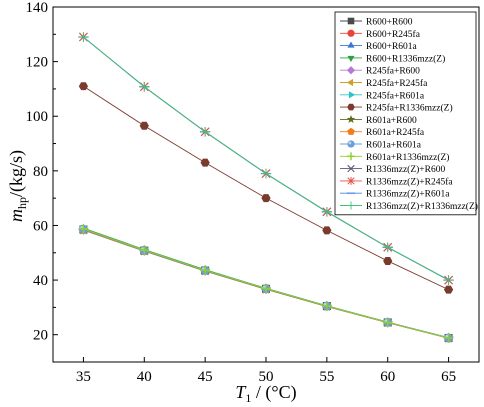 This screenshot has height=407, width=484. I want to click on legend-label-8: R601a+R600, so click(391, 121).